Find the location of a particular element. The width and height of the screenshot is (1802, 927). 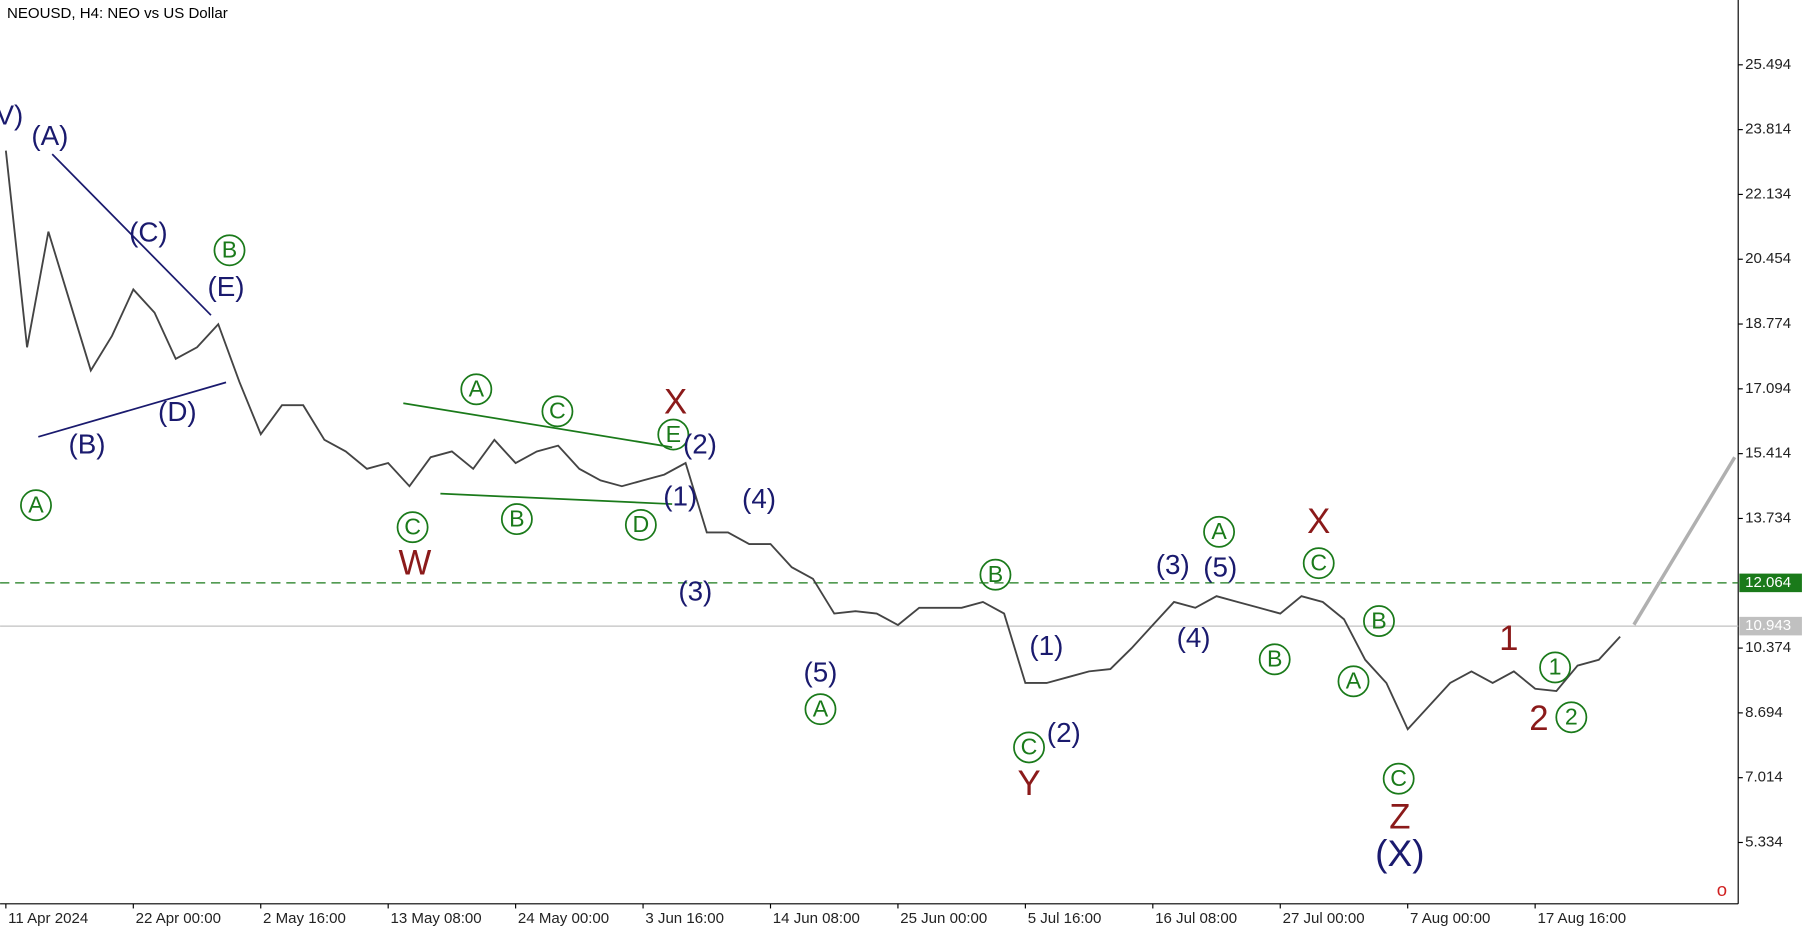

y-tick-label: 17.094 is located at coordinates (1768, 388).